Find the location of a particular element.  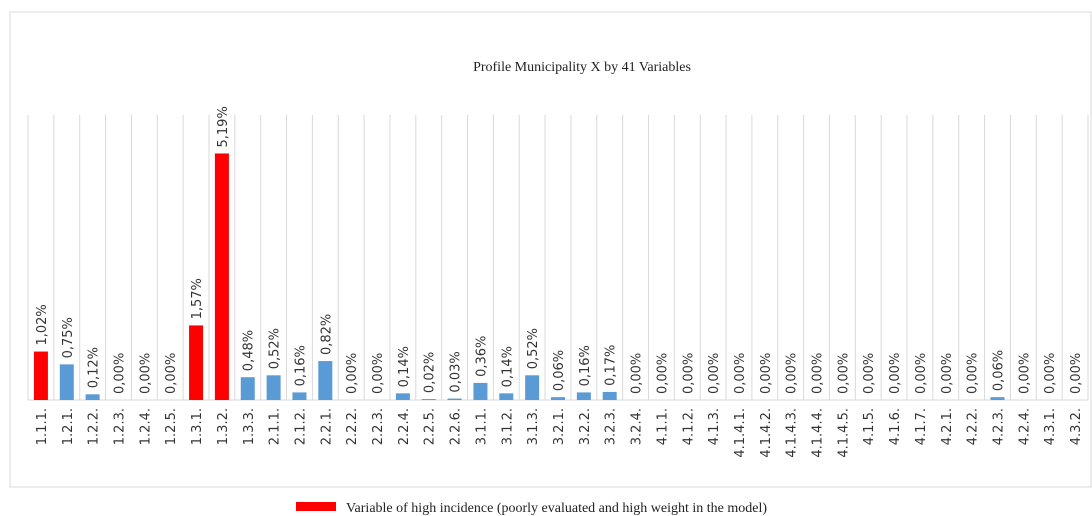

x-tick-label: 4.1.4.1. is located at coordinates (740, 433).